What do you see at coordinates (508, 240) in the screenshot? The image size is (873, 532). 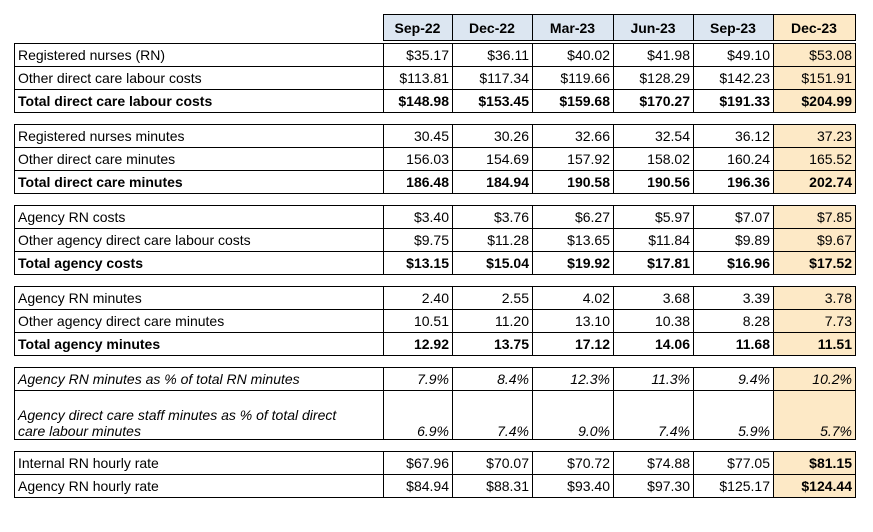 I see `value-cell-text: $11.28` at bounding box center [508, 240].